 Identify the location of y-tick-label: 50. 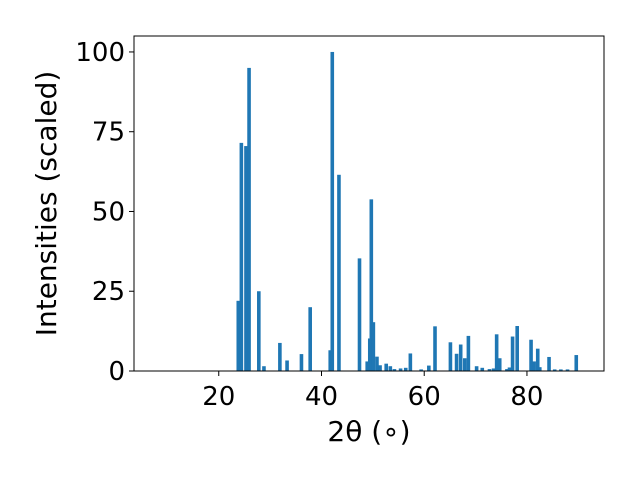
(108, 212).